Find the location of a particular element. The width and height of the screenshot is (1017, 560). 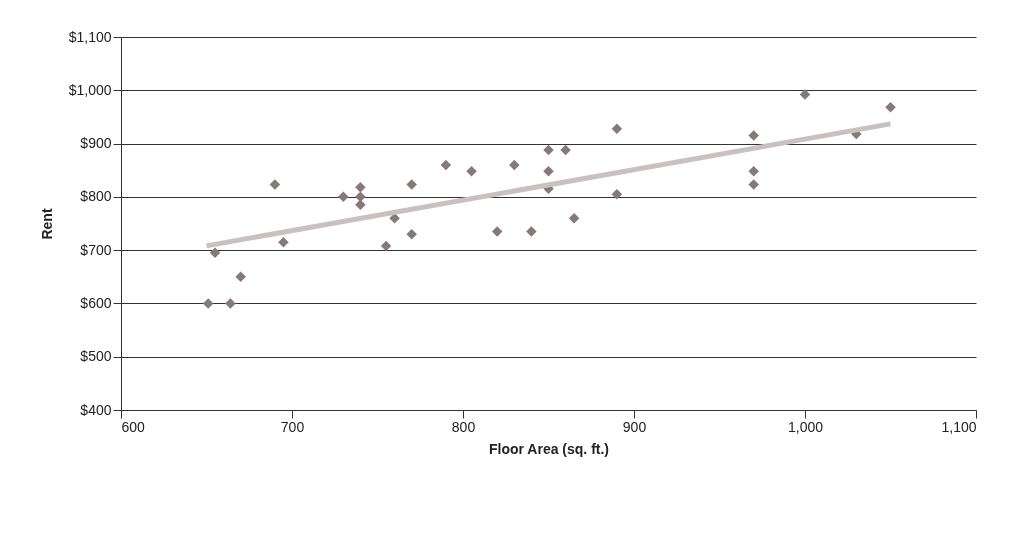

y-tick-label: $700 is located at coordinates (96, 249).